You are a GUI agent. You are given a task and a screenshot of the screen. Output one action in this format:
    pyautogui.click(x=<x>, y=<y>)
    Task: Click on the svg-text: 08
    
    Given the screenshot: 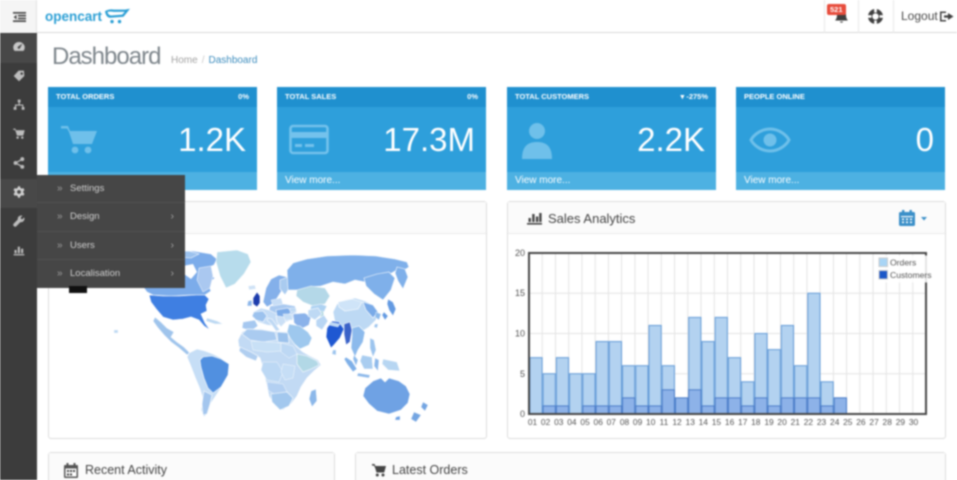 What is the action you would take?
    pyautogui.click(x=625, y=422)
    